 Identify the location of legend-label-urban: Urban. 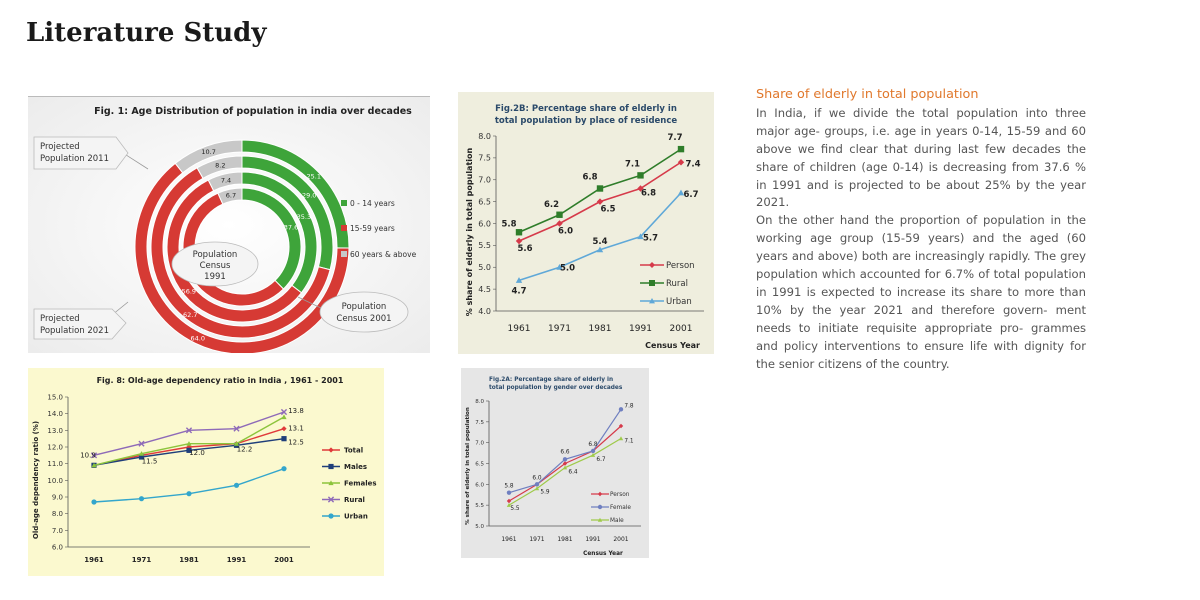
(356, 517).